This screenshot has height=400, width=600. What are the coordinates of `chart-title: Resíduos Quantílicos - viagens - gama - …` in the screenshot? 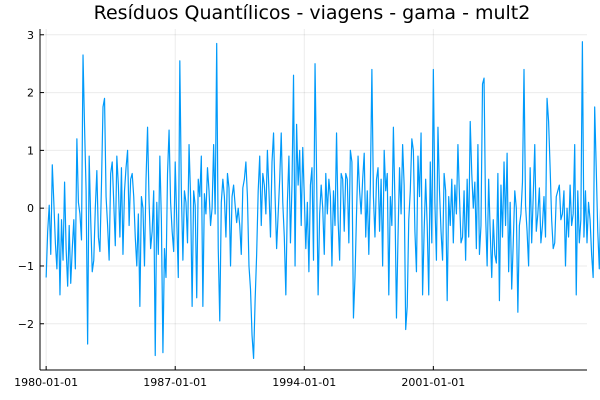 It's located at (312, 13).